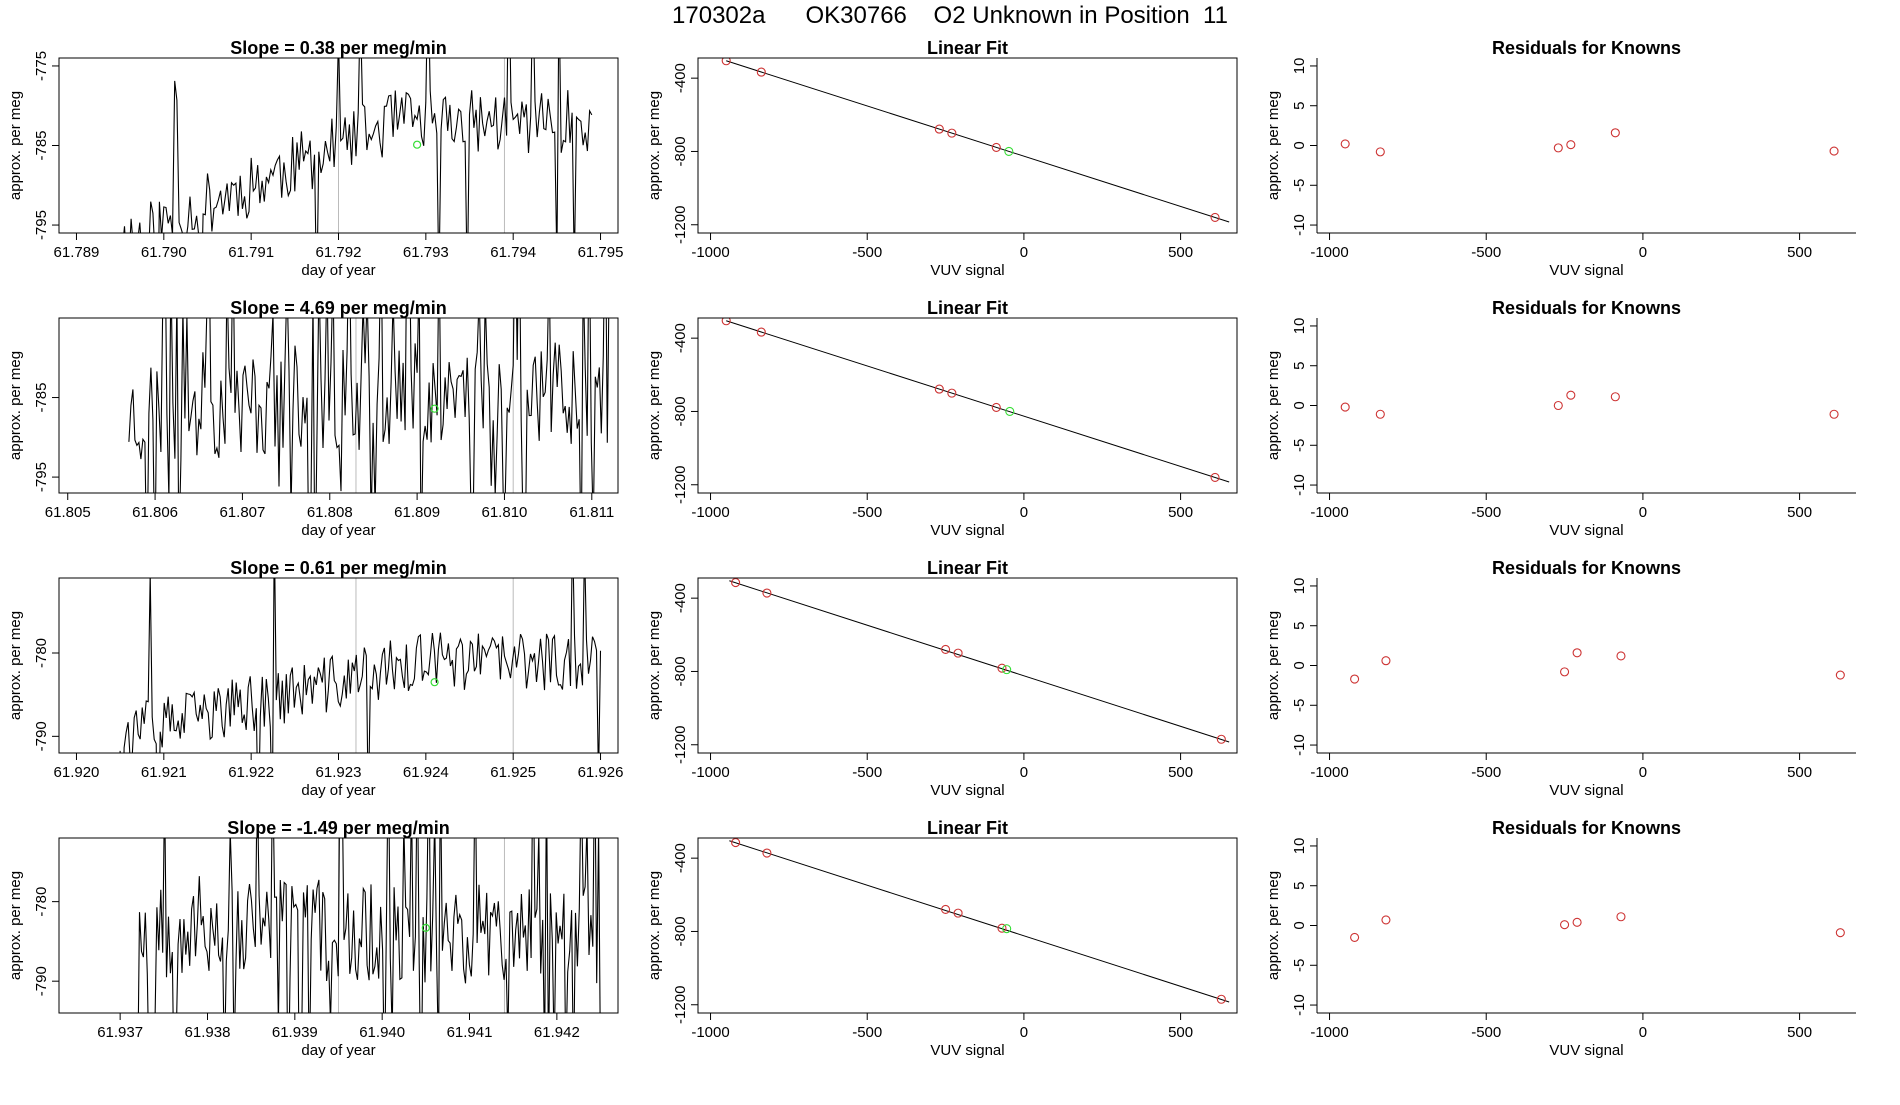 Image resolution: width=1900 pixels, height=1105 pixels. I want to click on x-tick-label: 61.924, so click(426, 772).